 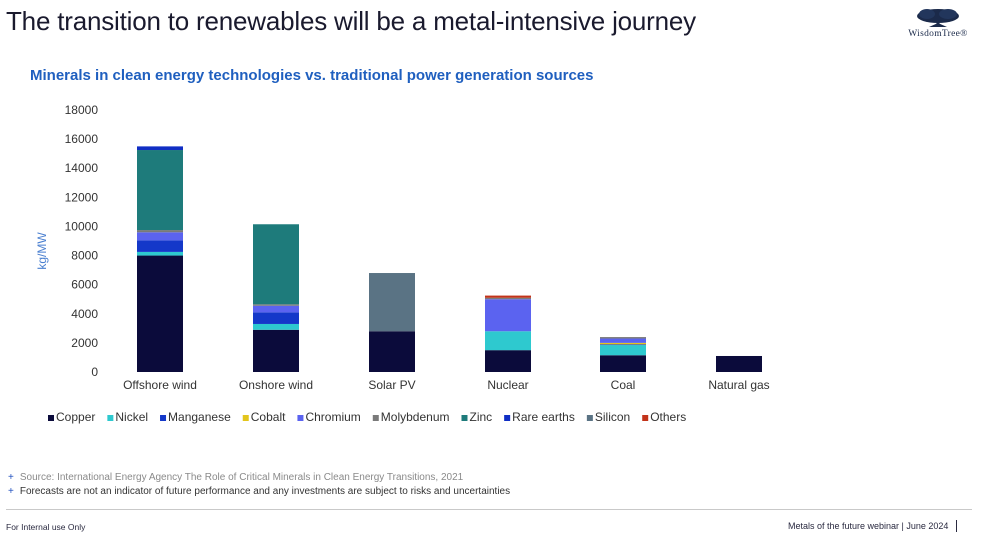 What do you see at coordinates (75, 417) in the screenshot?
I see `legend-label: Copper` at bounding box center [75, 417].